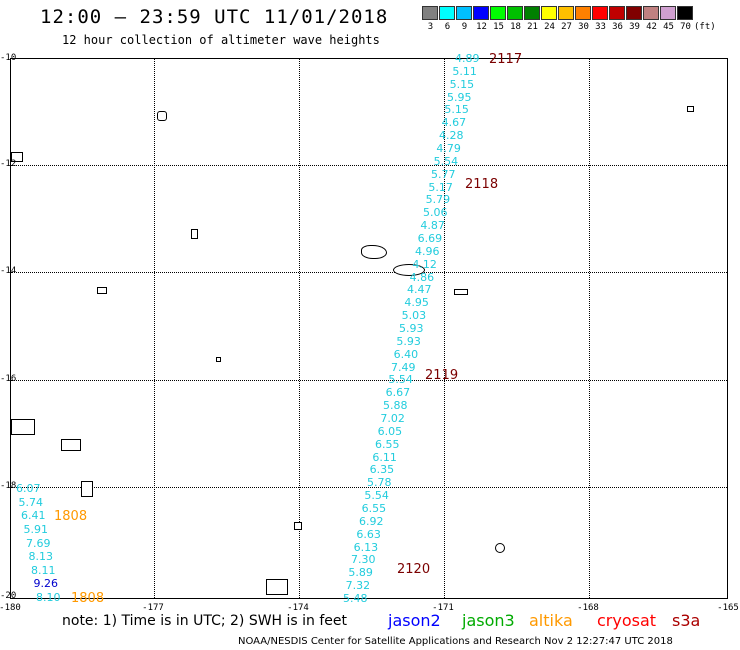  Describe the element at coordinates (395, 406) in the screenshot. I see `swh-value: 5.88` at that location.